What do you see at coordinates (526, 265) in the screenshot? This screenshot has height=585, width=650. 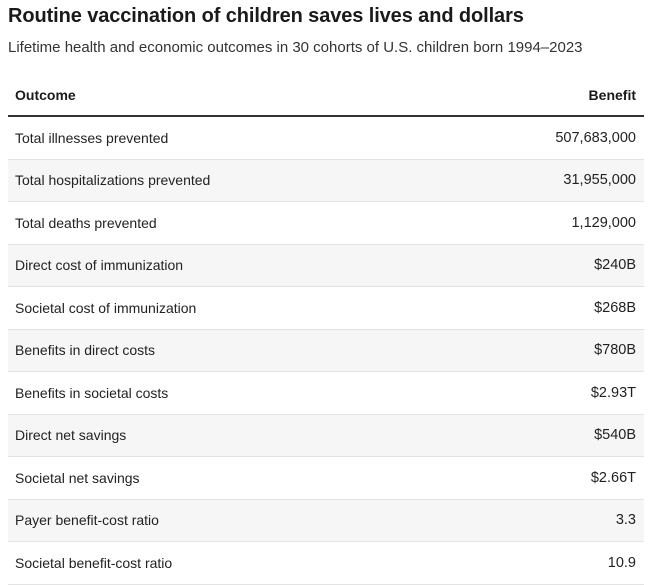 I see `benefit-cell: $240B` at bounding box center [526, 265].